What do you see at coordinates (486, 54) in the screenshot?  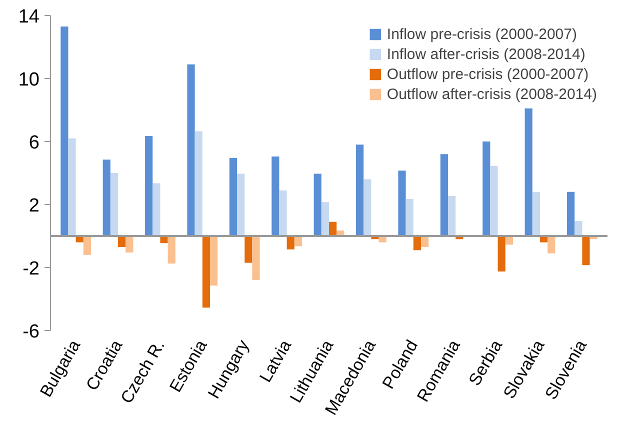 I see `legend-label: Inflow after-crisis (2008-2014)` at bounding box center [486, 54].